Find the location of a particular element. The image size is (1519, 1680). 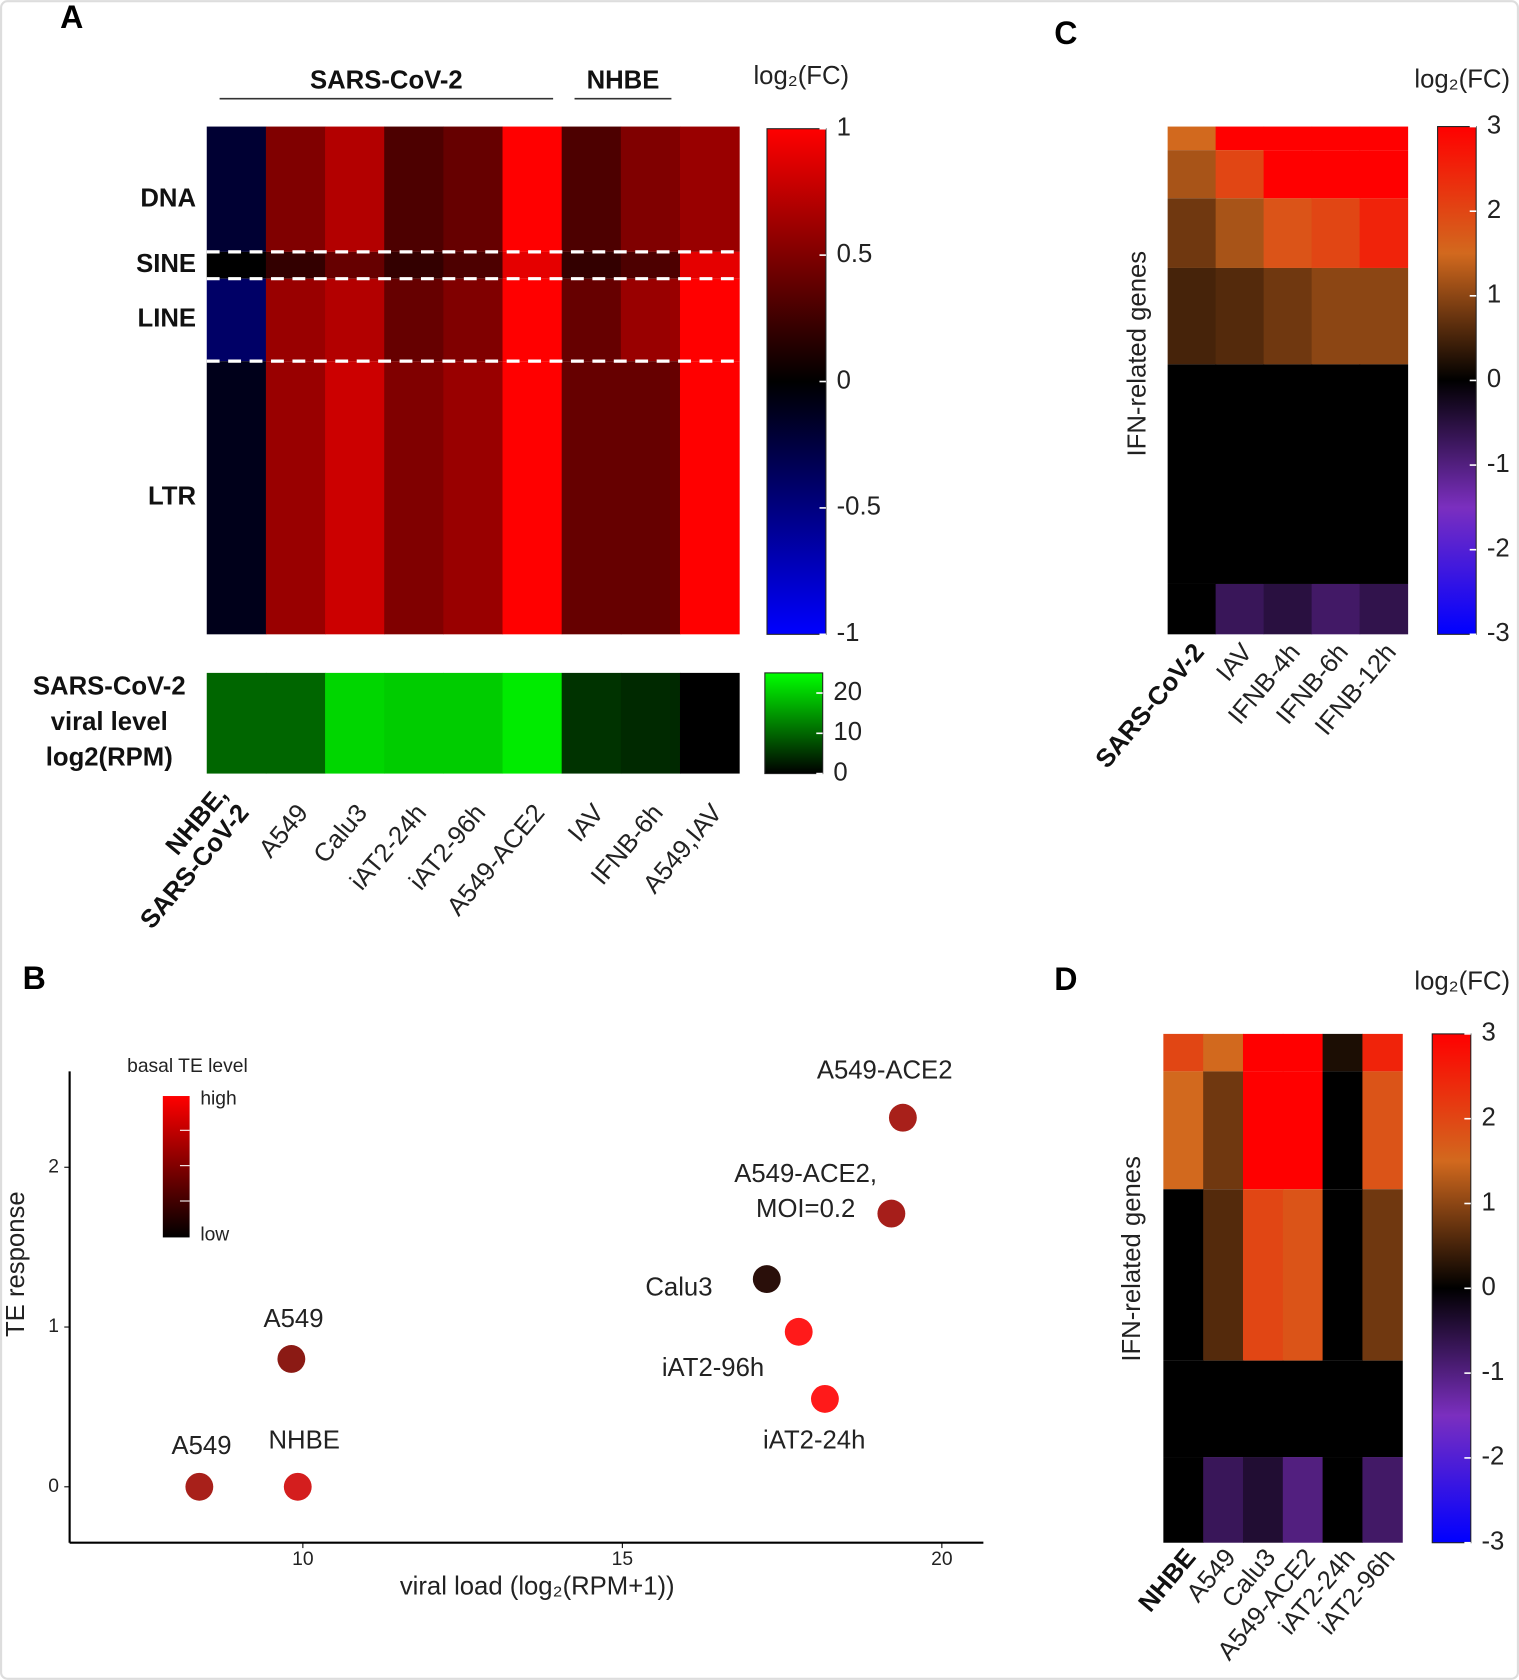

point-label: A549-ACE2 is located at coordinates (885, 1070).